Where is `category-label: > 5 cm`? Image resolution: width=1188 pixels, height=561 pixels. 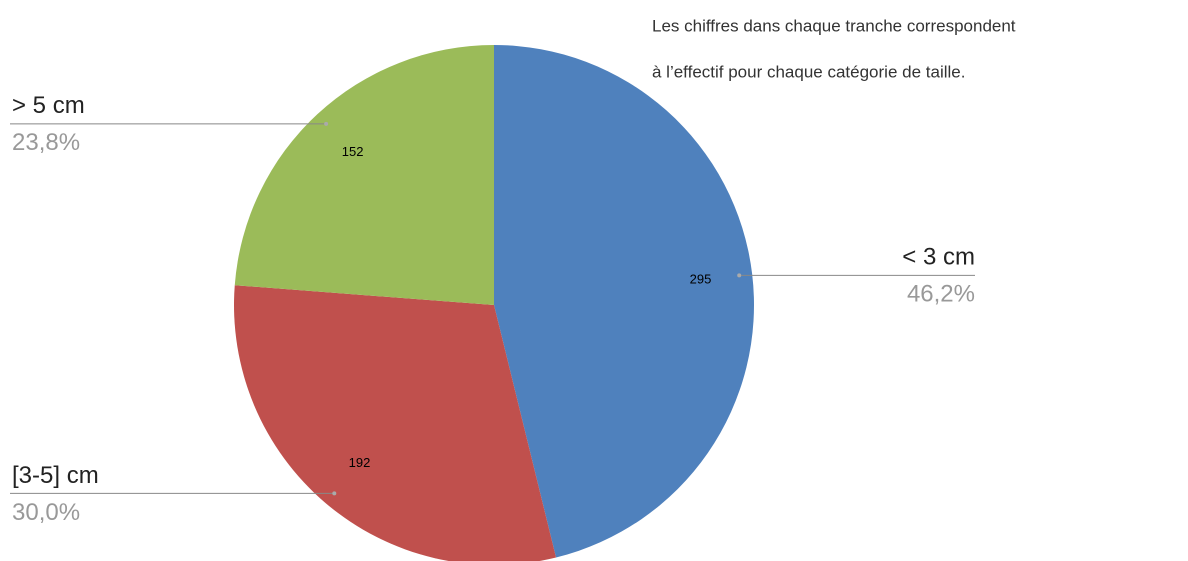
category-label: > 5 cm is located at coordinates (48, 105).